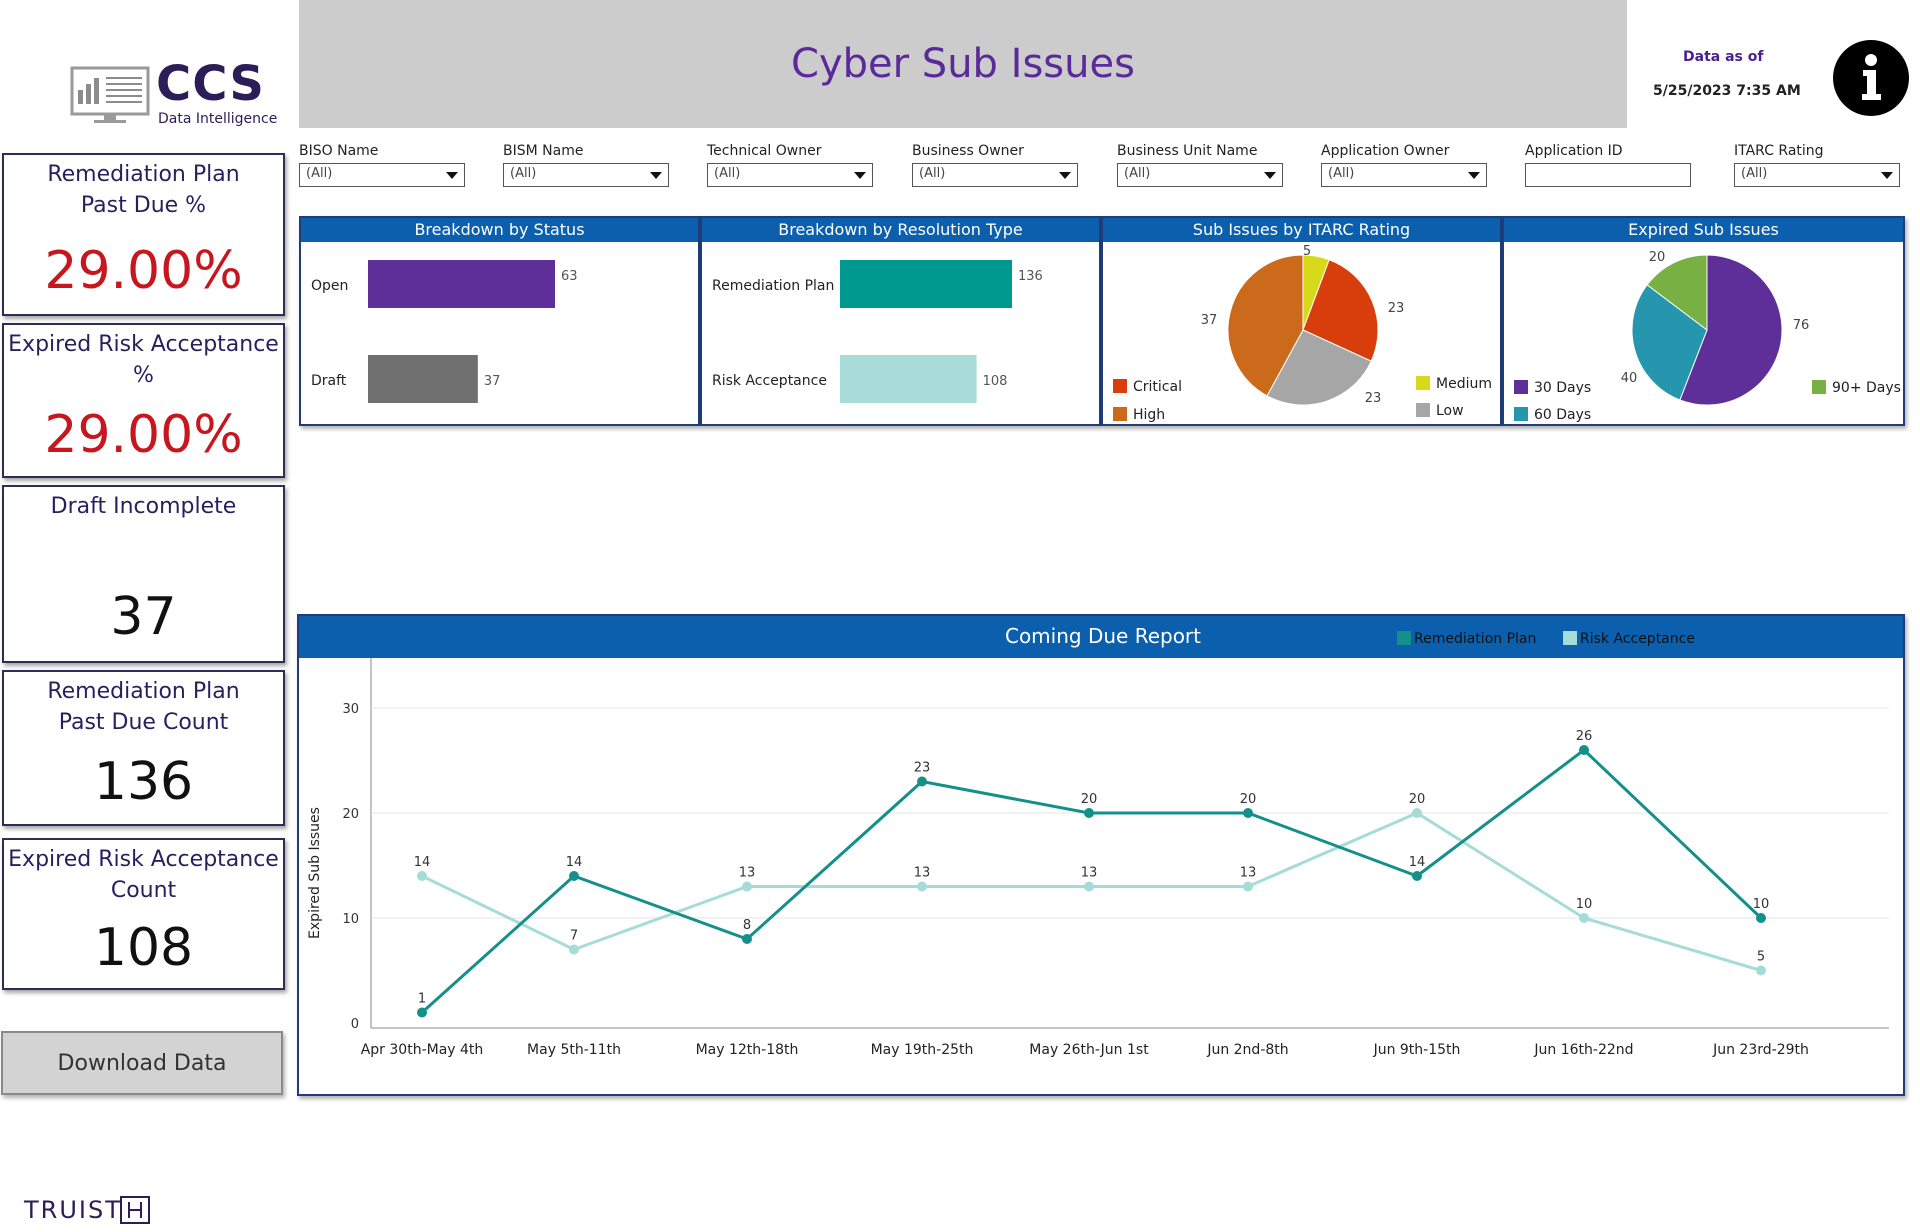  I want to click on ccs-logo: CCS Data Intelligence, so click(175, 94).